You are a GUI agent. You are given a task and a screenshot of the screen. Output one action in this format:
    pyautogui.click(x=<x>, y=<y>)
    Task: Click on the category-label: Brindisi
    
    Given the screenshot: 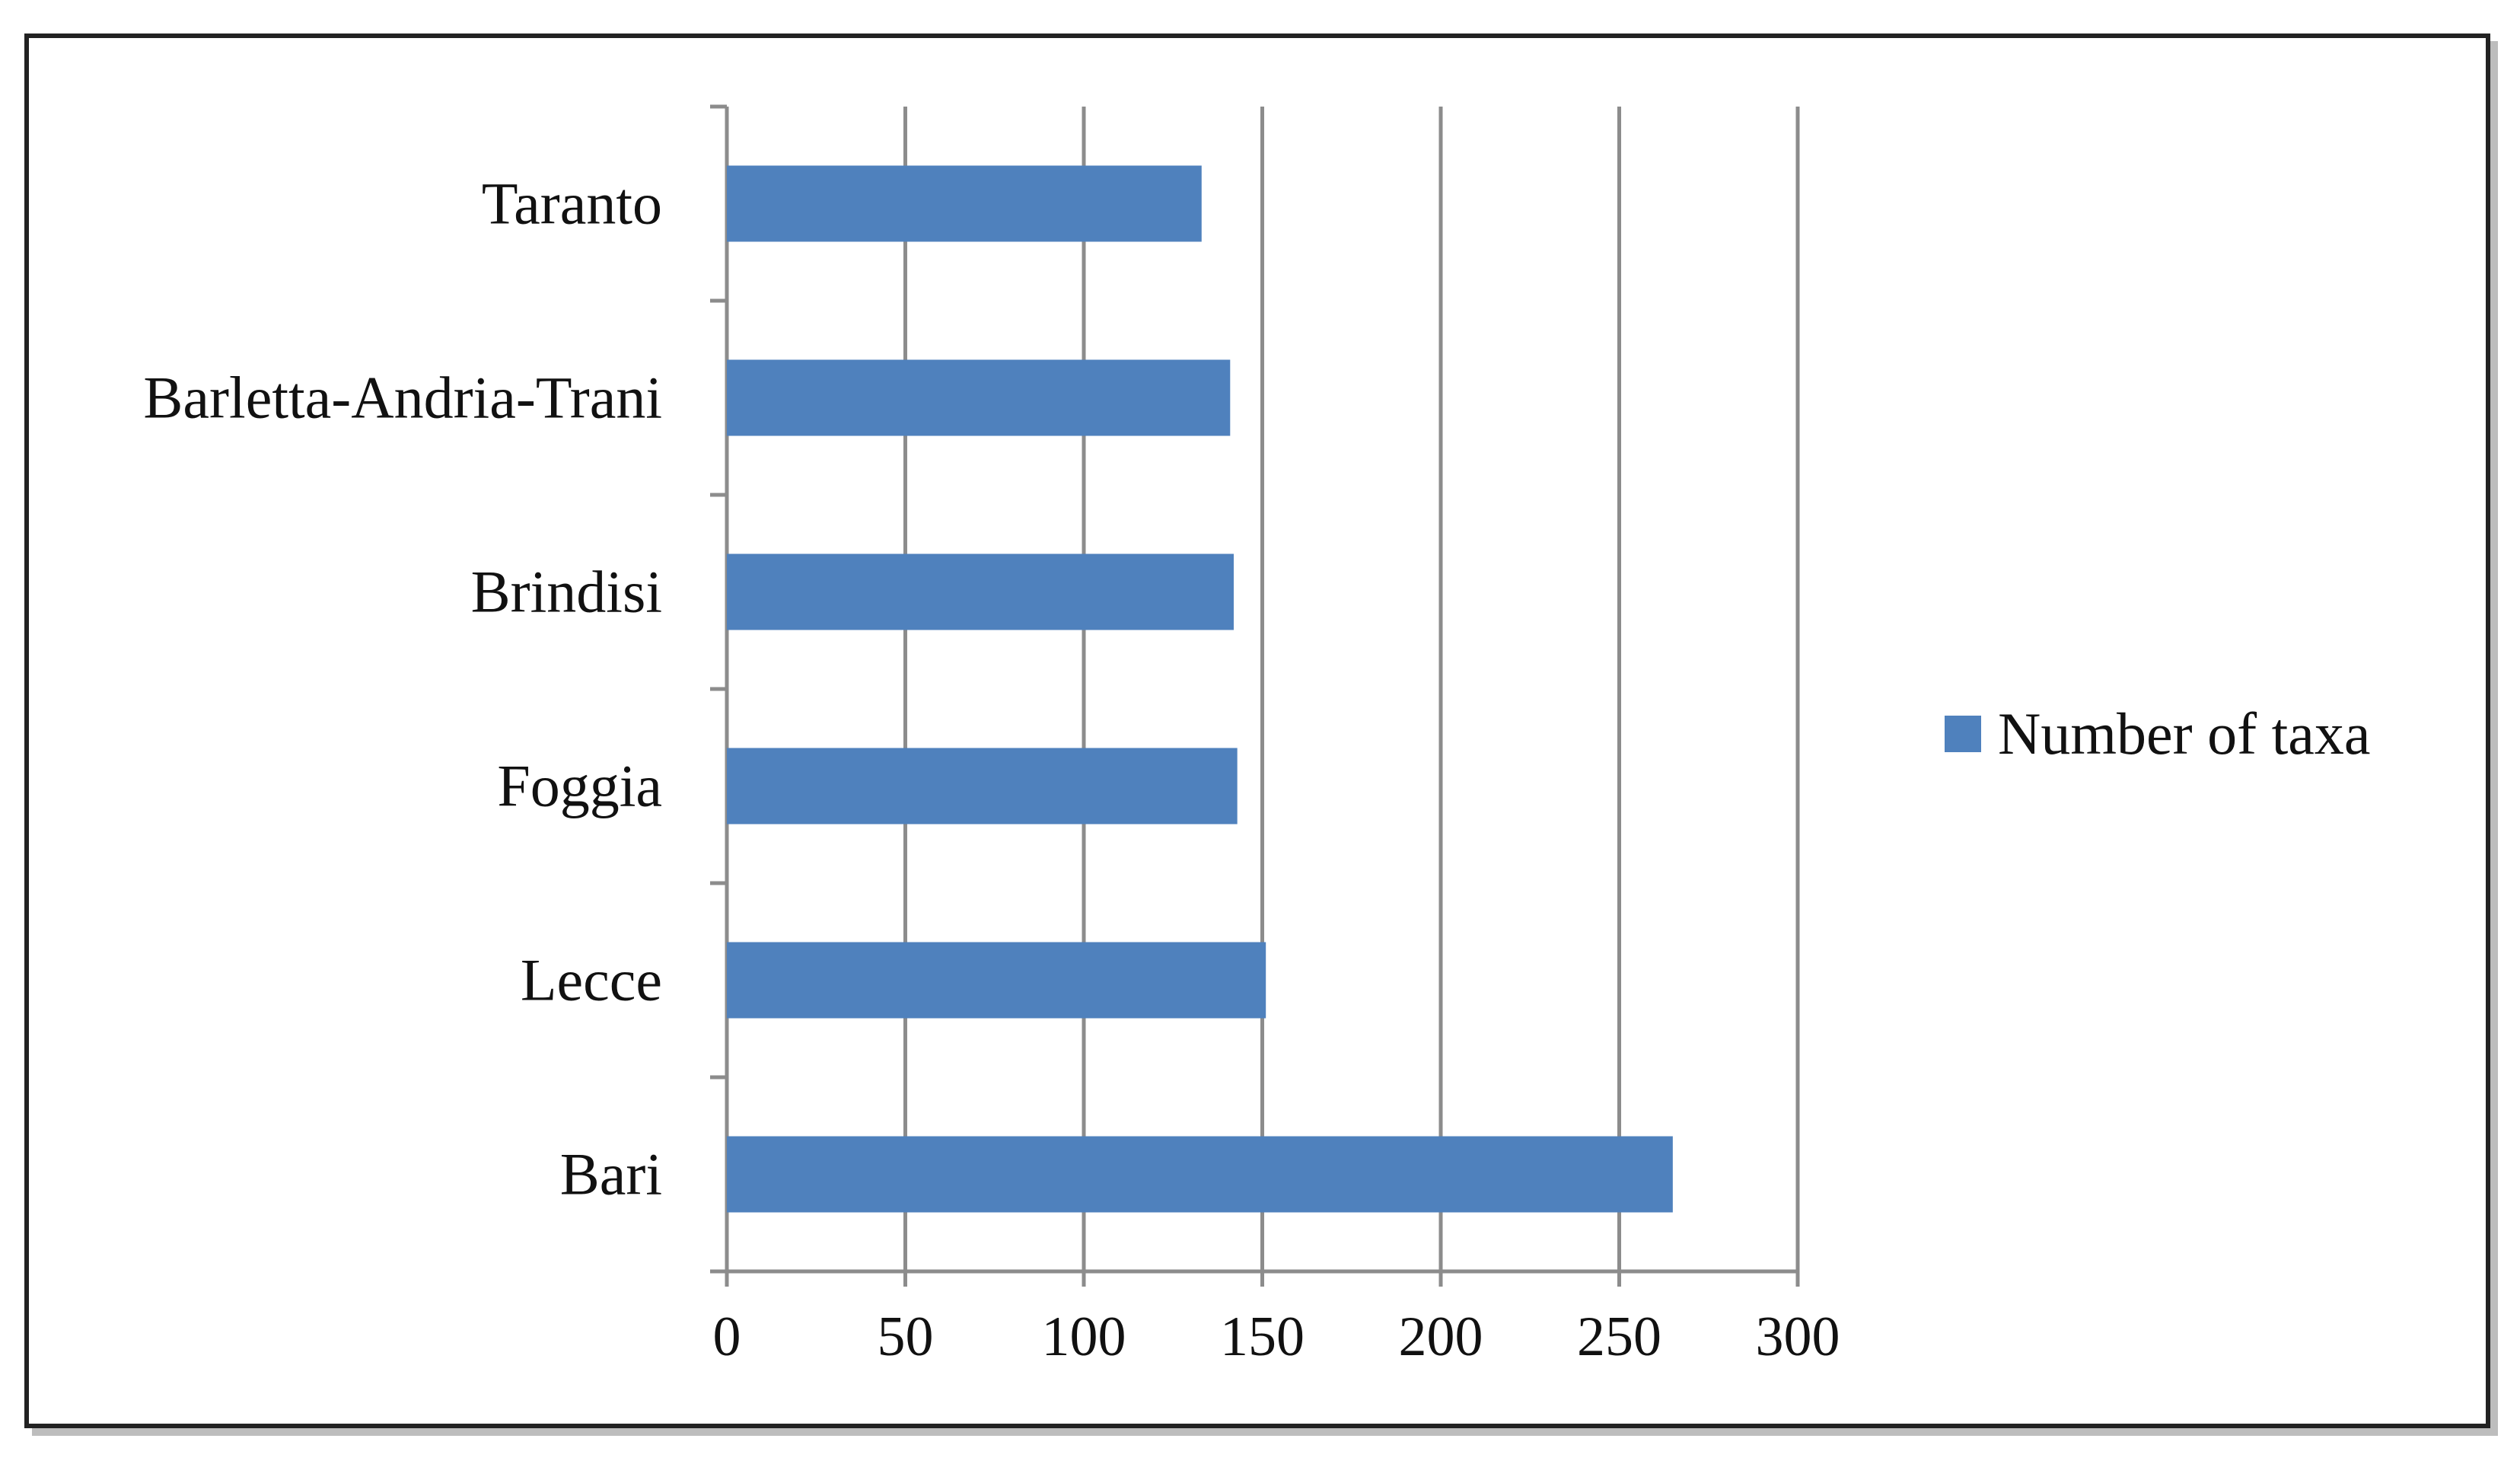 What is the action you would take?
    pyautogui.click(x=566, y=592)
    